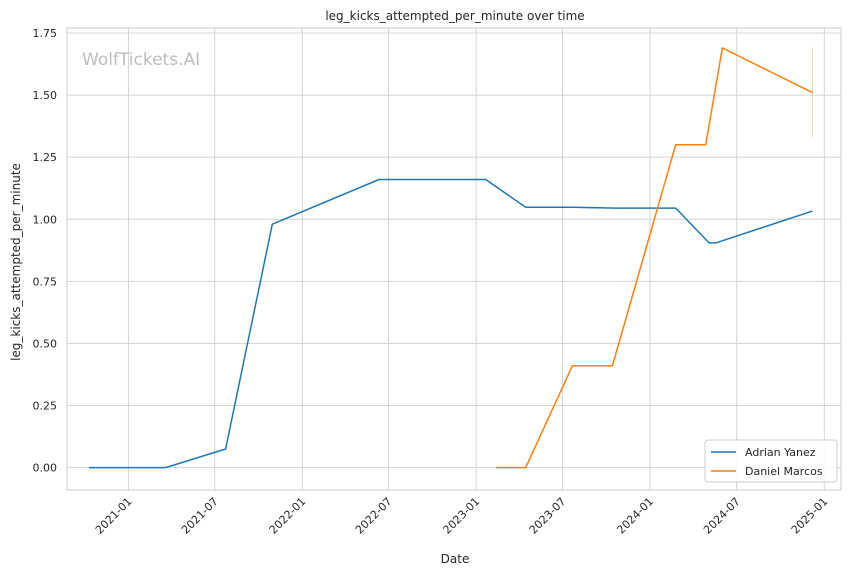  I want to click on y-tick-label: 1.75, so click(45, 33).